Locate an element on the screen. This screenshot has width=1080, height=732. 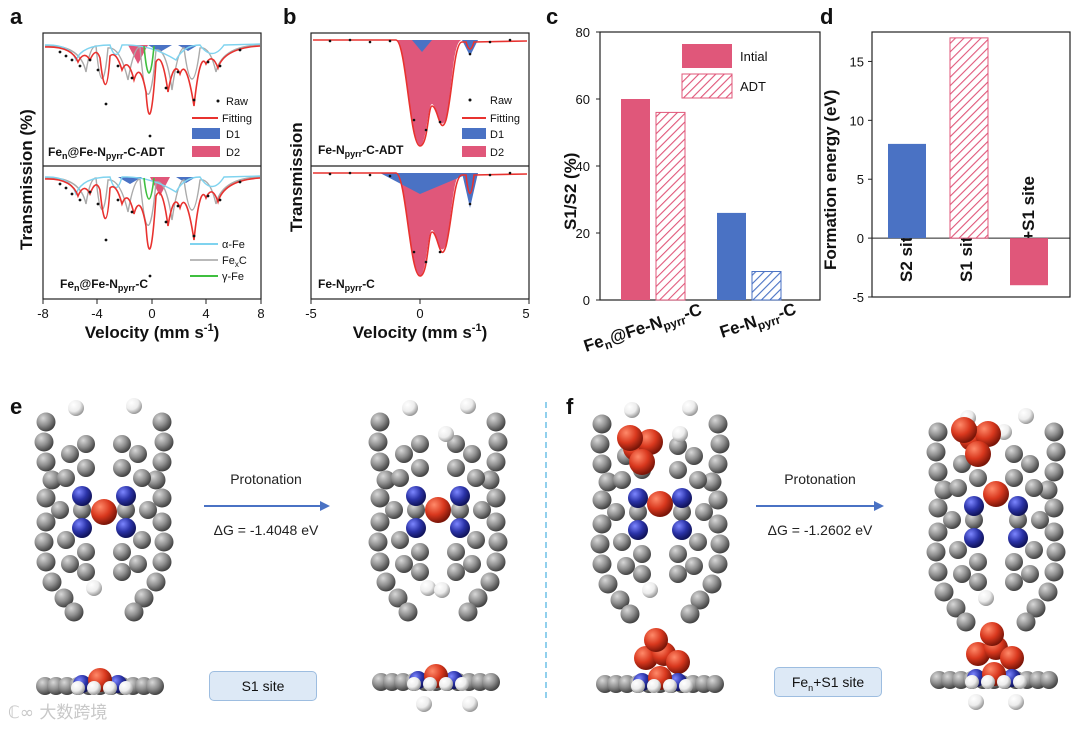
panel-a-xlabel: Velocity (mm s-1) is located at coordinates (152, 332).